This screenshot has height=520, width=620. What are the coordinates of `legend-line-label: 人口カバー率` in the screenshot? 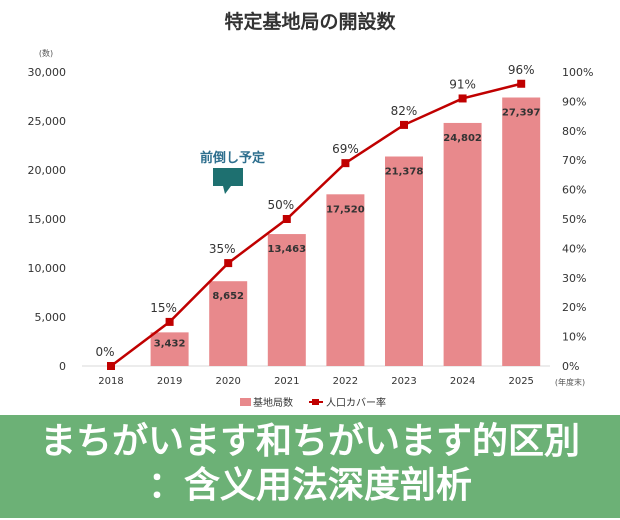 It's located at (356, 402).